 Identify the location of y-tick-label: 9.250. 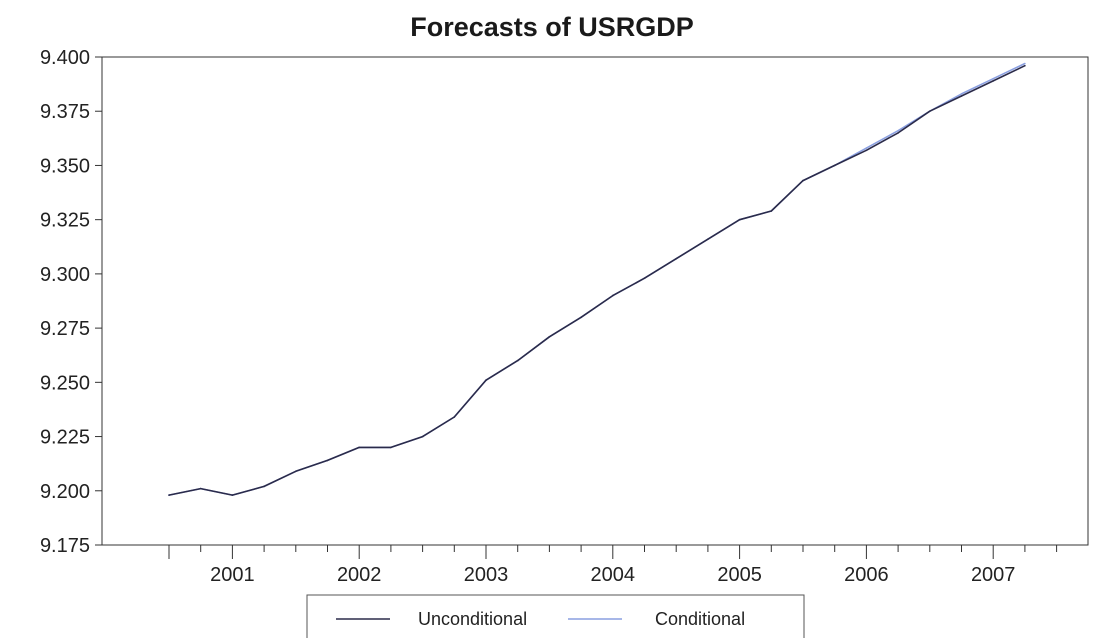
(65, 383).